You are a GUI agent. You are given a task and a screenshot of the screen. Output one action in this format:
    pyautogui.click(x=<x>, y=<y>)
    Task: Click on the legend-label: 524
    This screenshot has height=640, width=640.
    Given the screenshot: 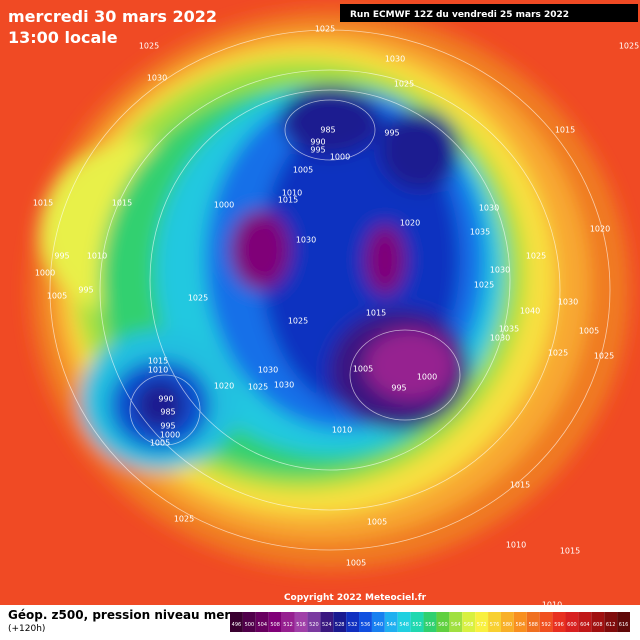 What is the action you would take?
    pyautogui.click(x=327, y=625)
    